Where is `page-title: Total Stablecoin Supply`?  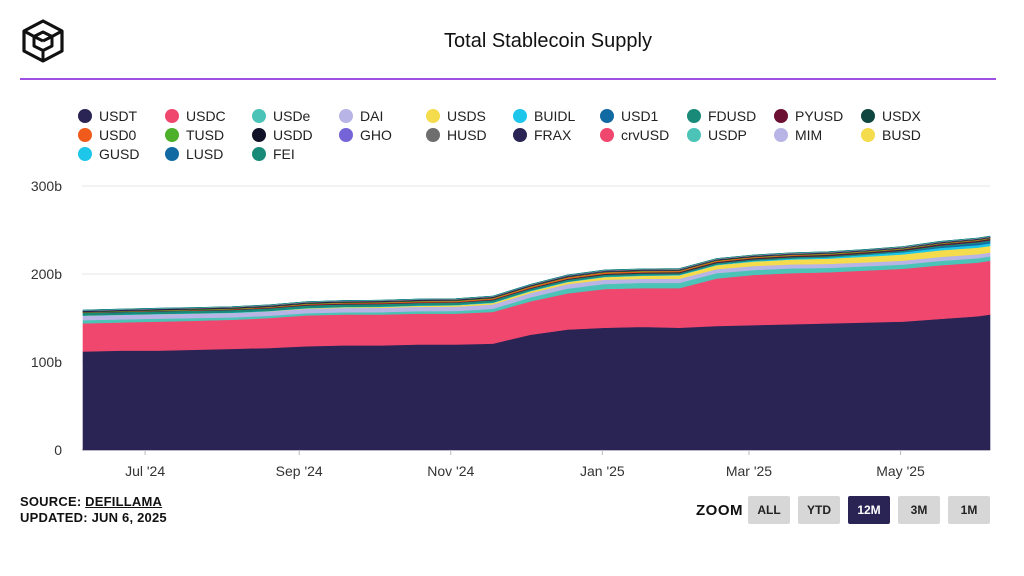 page-title: Total Stablecoin Supply is located at coordinates (548, 41).